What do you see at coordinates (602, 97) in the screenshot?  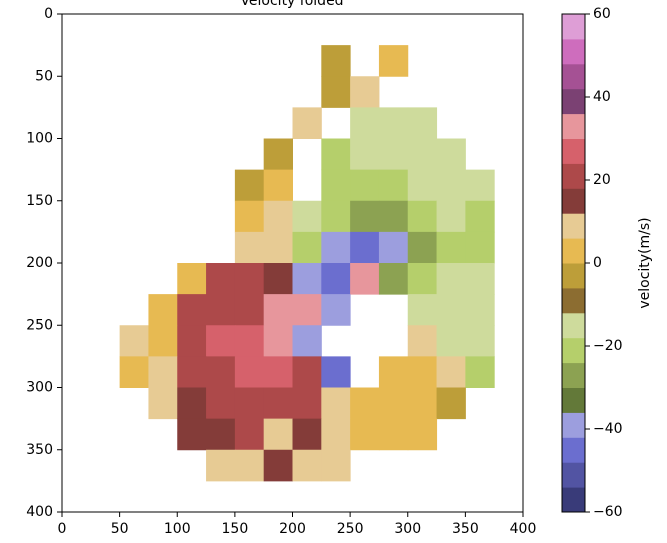 I see `colorbar-tick-label: 40` at bounding box center [602, 97].